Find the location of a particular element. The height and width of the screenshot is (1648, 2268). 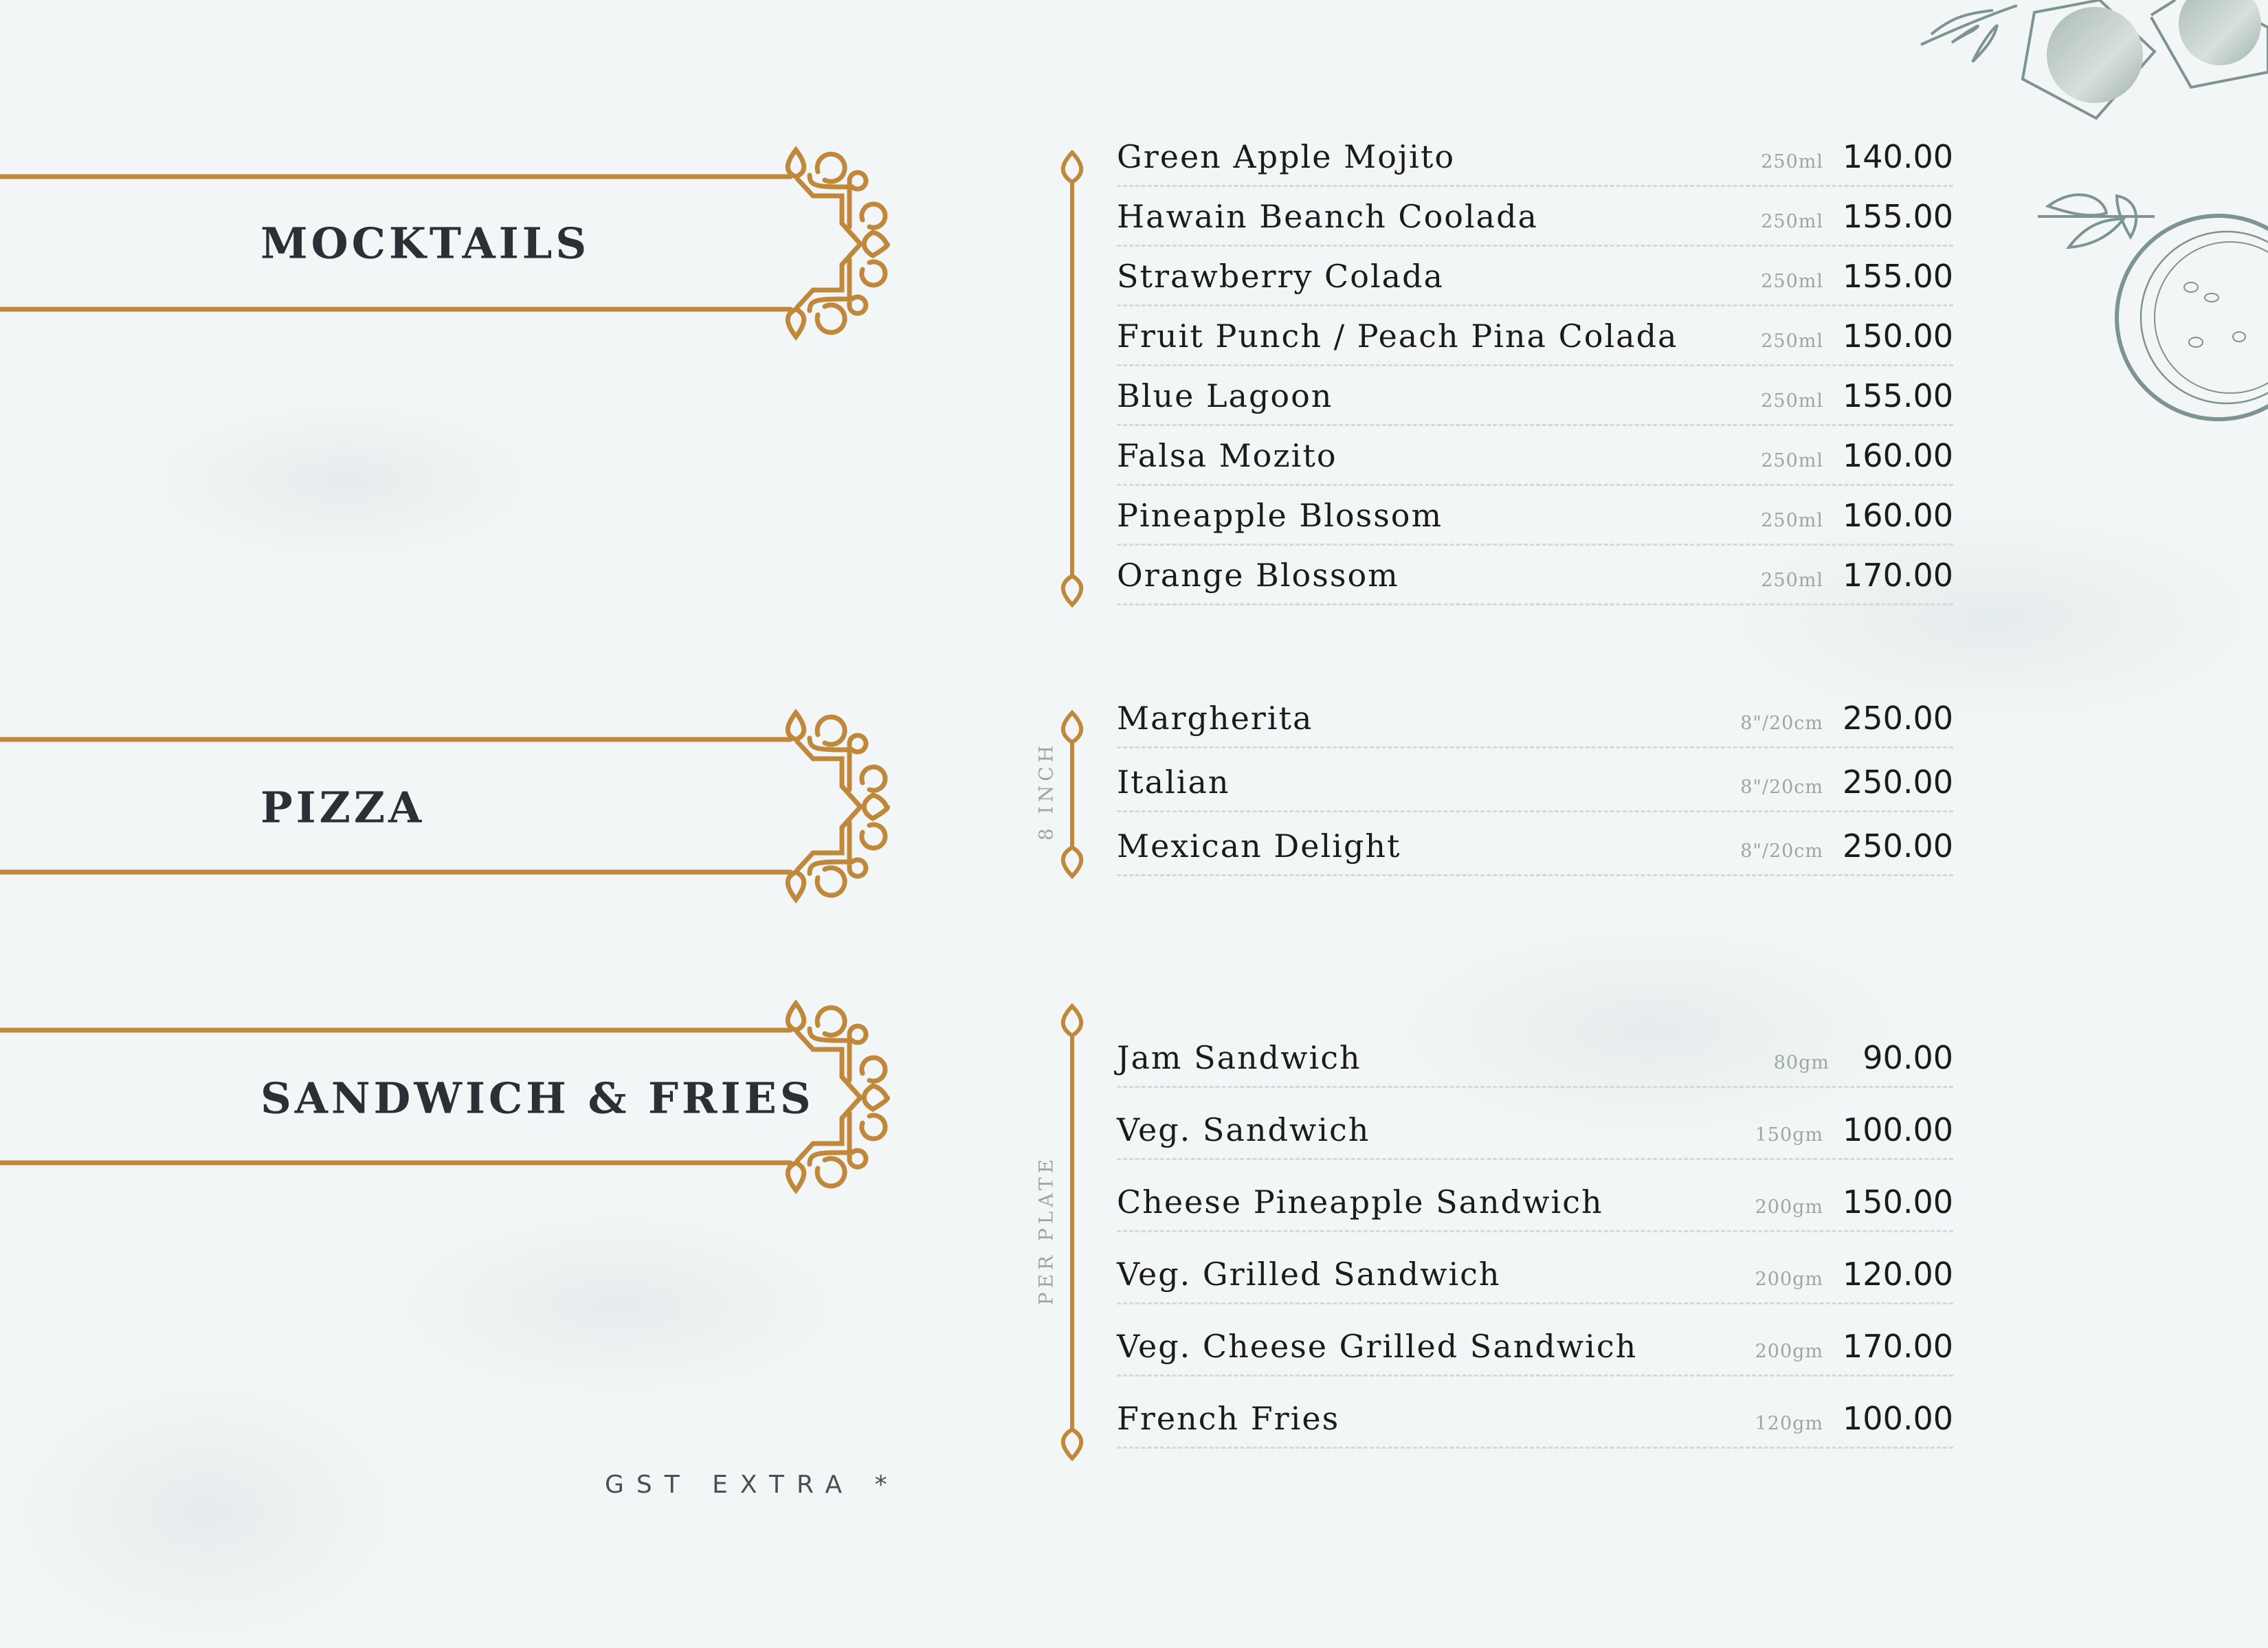

menu-item-row: French Fries 120gm 100.00 is located at coordinates (1535, 1424).